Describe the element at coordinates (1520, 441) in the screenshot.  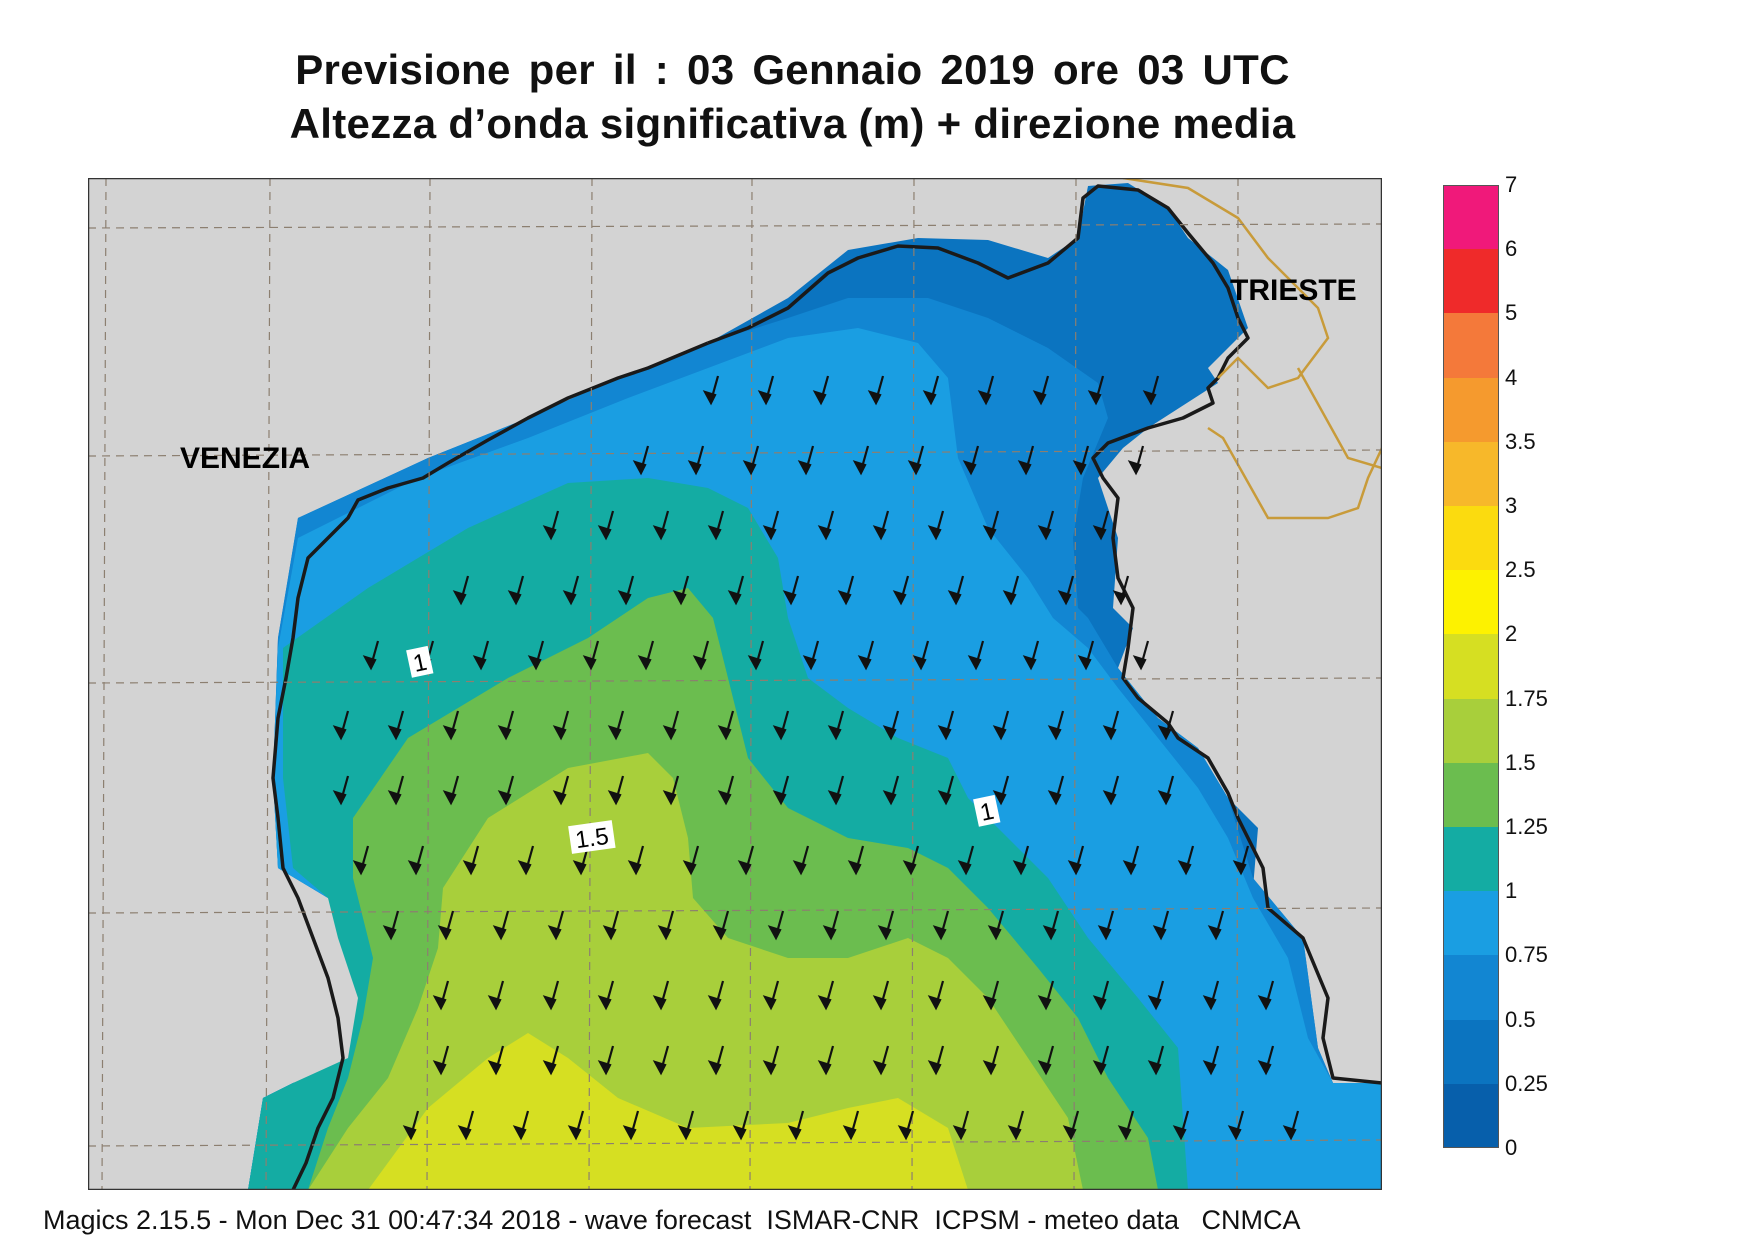
I see `legend-label: 3.5` at that location.